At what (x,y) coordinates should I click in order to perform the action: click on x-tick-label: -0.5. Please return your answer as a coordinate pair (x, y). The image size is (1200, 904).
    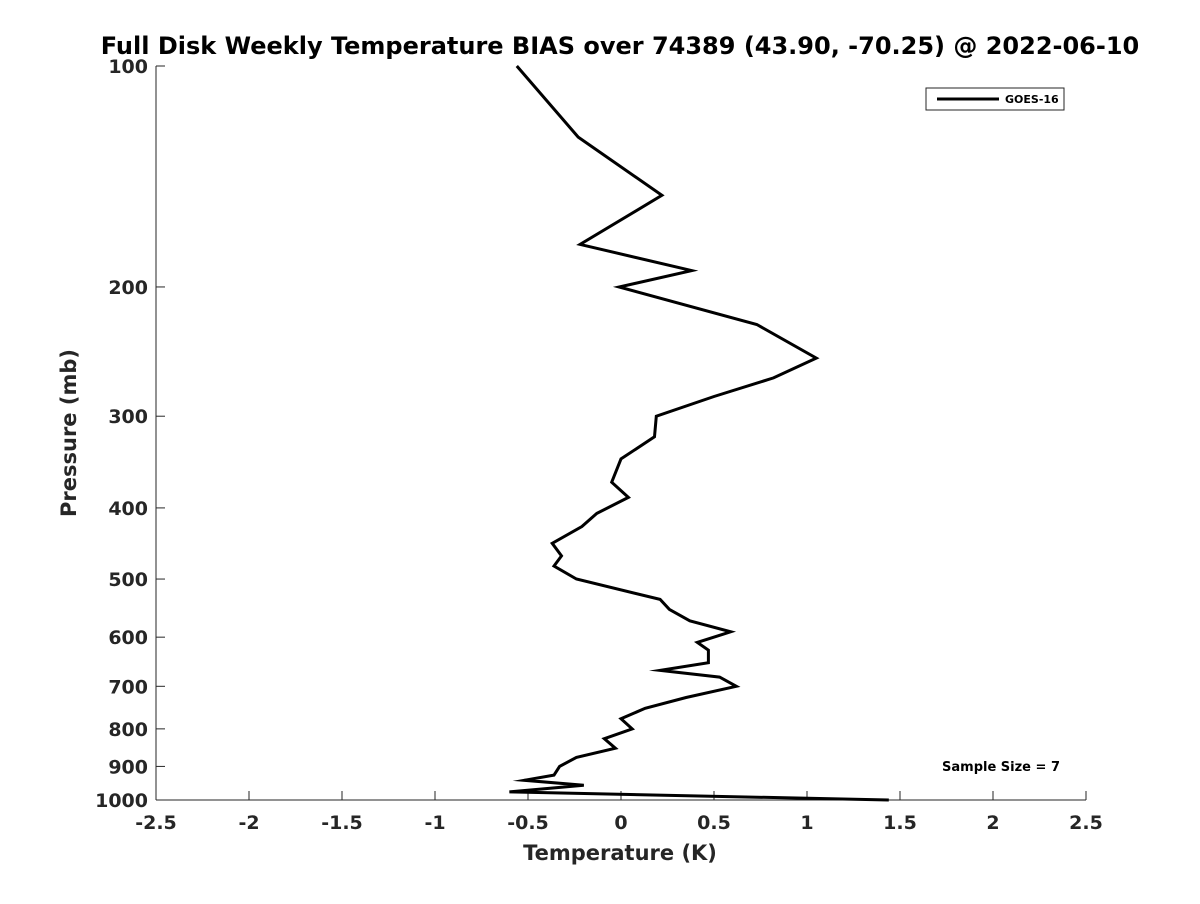
    Looking at the image, I should click on (528, 823).